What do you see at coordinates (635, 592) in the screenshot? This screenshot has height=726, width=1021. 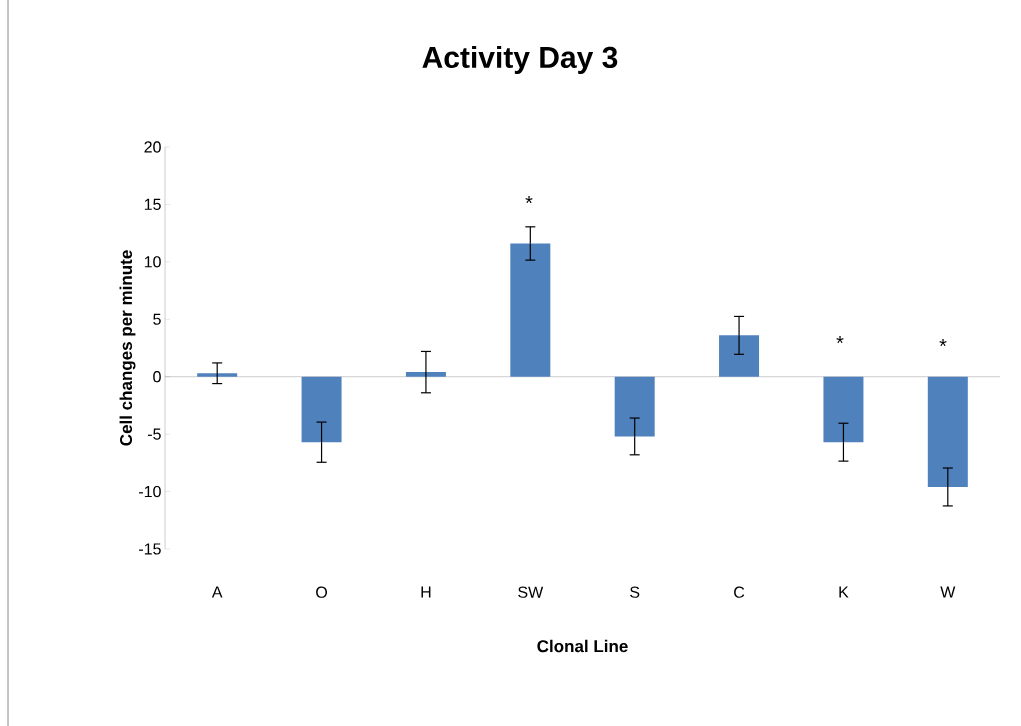 I see `x-tick-label: S` at bounding box center [635, 592].